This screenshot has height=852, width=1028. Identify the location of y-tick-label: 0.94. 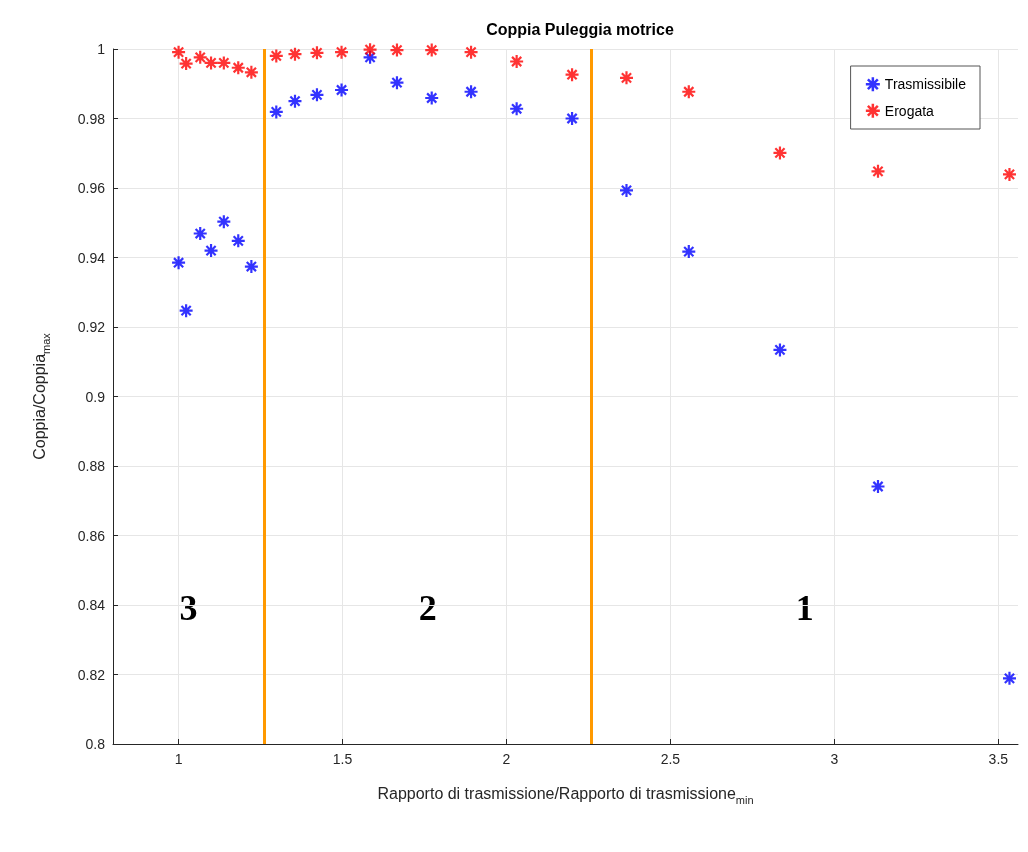
(91, 257).